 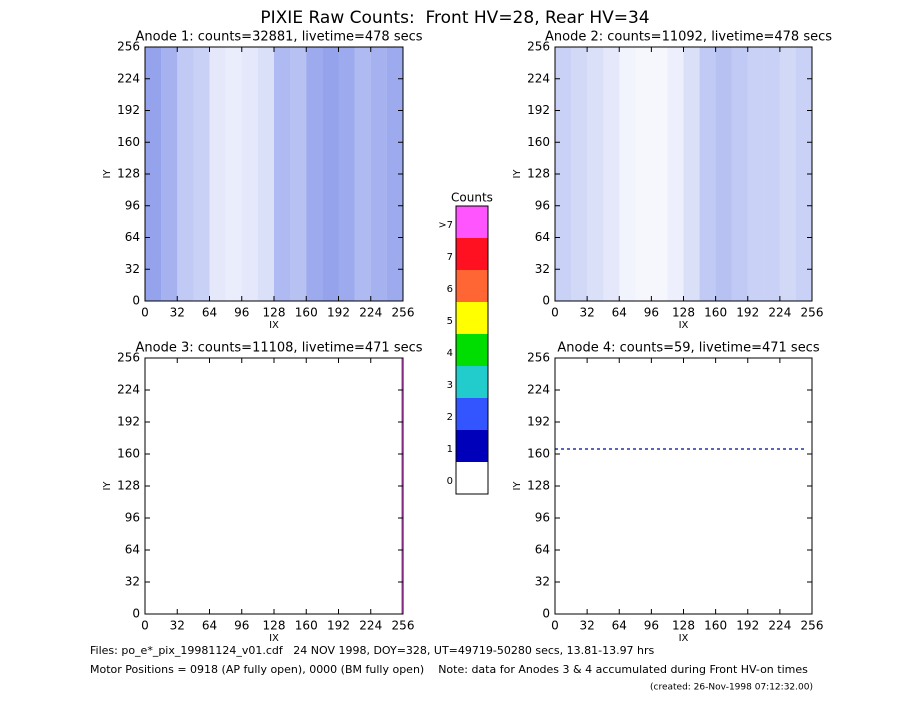 I want to click on colorbar-frame, so click(x=472, y=350).